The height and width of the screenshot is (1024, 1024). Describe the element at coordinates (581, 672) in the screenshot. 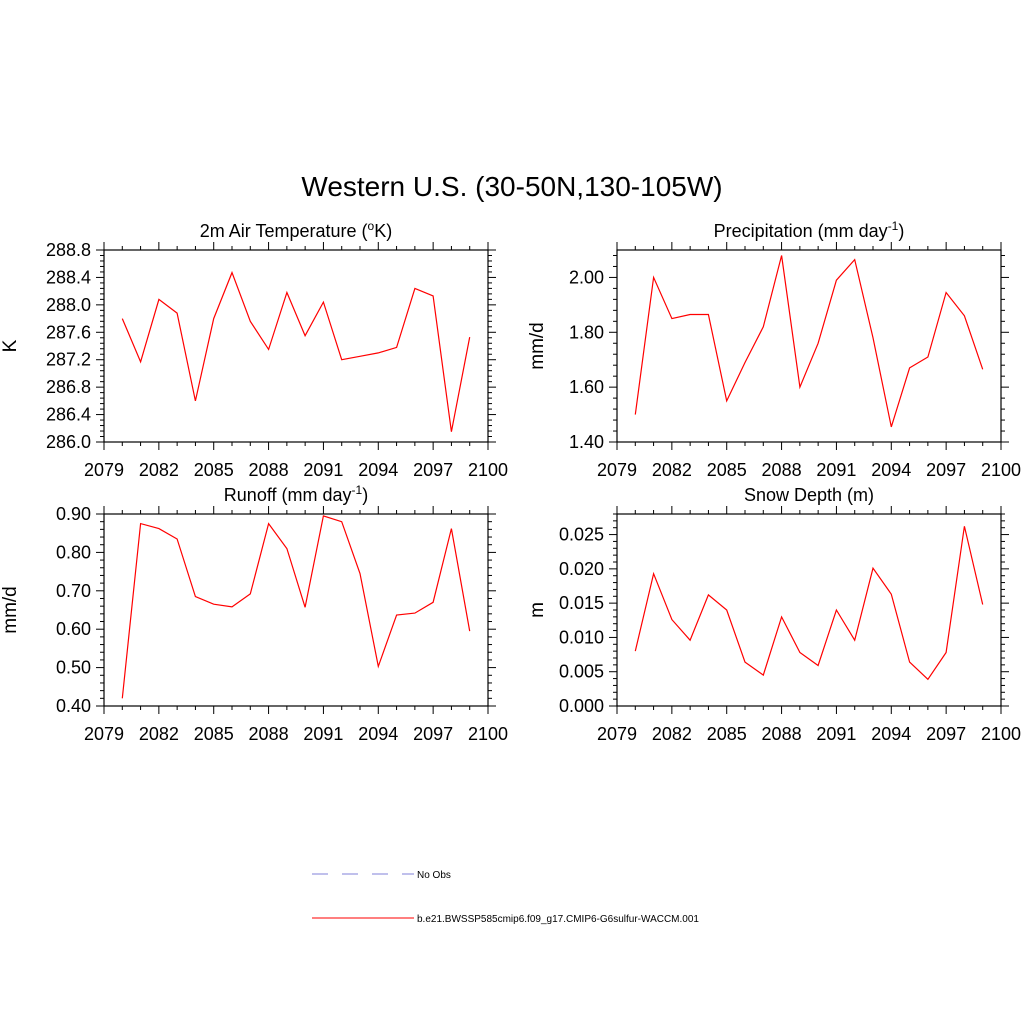

I see `y-tick-label: 0.005` at that location.